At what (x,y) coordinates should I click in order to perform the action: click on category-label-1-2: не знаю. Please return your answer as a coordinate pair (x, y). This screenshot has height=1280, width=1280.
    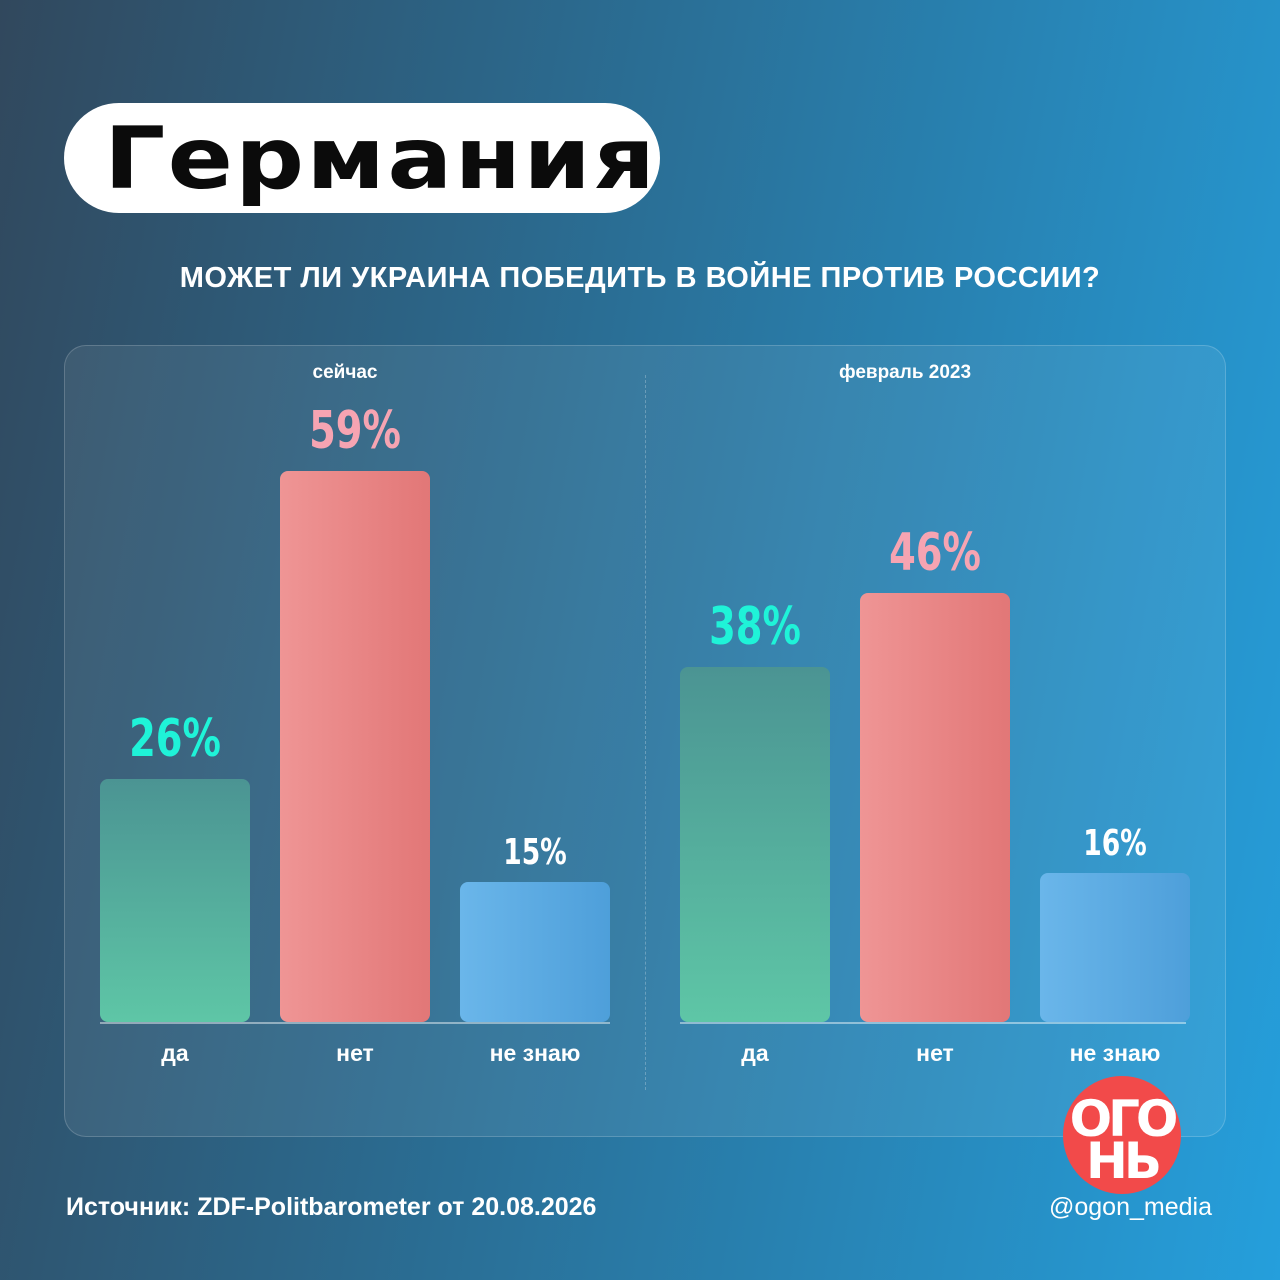
    Looking at the image, I should click on (1115, 1053).